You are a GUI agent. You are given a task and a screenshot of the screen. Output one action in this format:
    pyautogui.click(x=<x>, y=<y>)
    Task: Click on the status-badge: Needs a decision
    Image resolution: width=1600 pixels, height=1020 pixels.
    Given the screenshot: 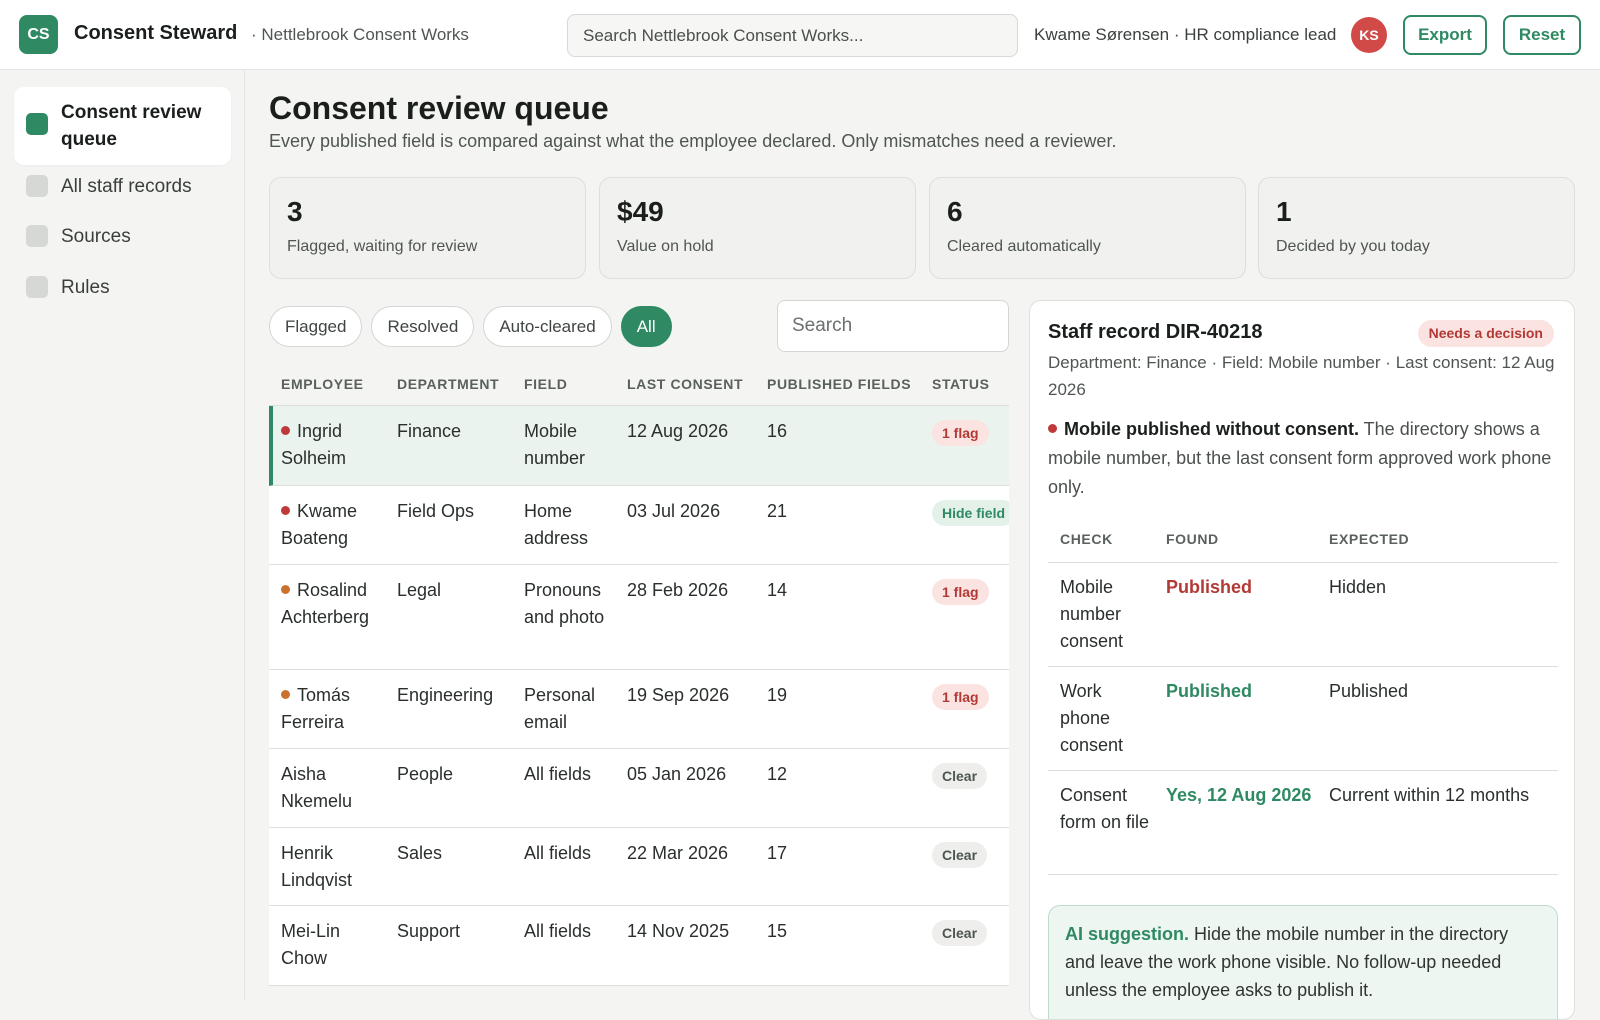 What is the action you would take?
    pyautogui.click(x=1485, y=333)
    